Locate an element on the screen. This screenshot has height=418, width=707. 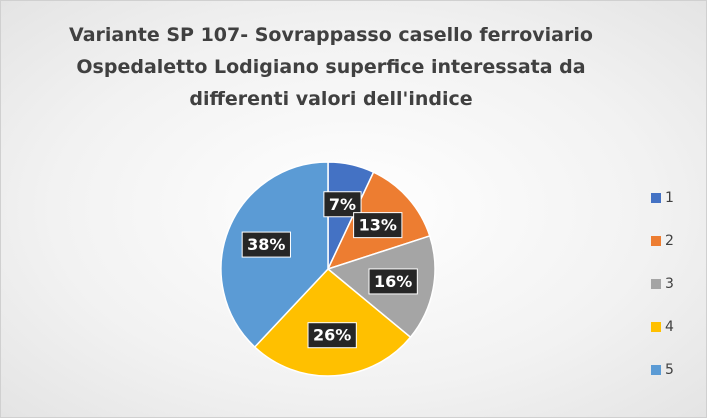
label-text: 38% is located at coordinates (266, 244).